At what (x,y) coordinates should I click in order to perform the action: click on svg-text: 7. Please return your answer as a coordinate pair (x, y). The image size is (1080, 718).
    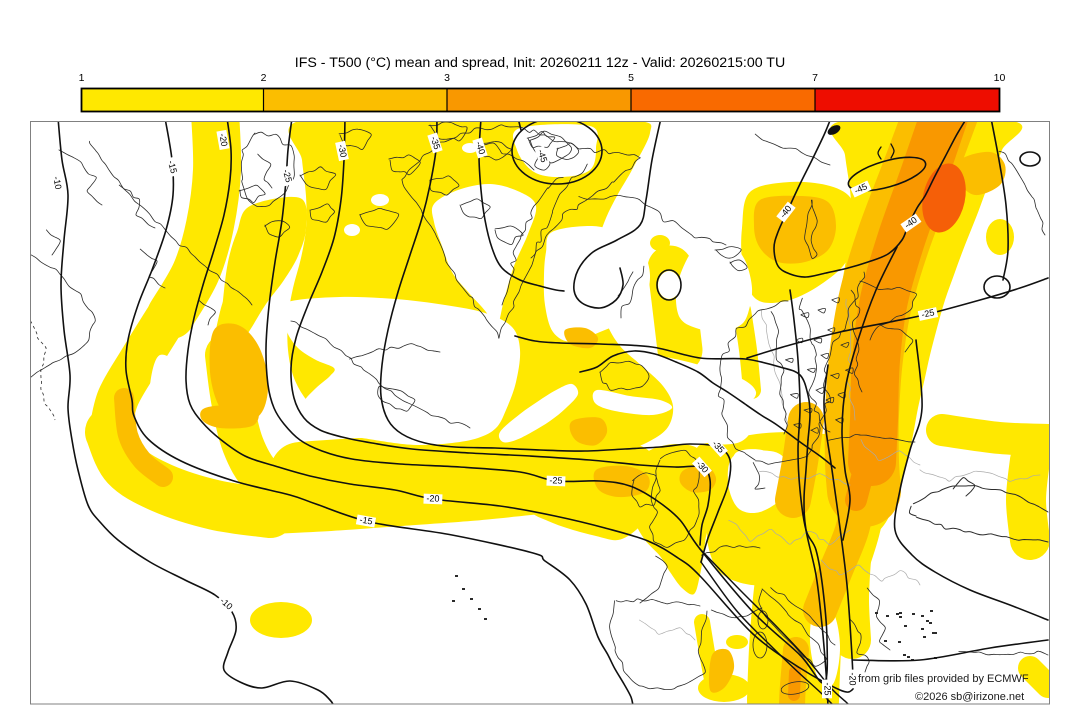
    Looking at the image, I should click on (815, 78).